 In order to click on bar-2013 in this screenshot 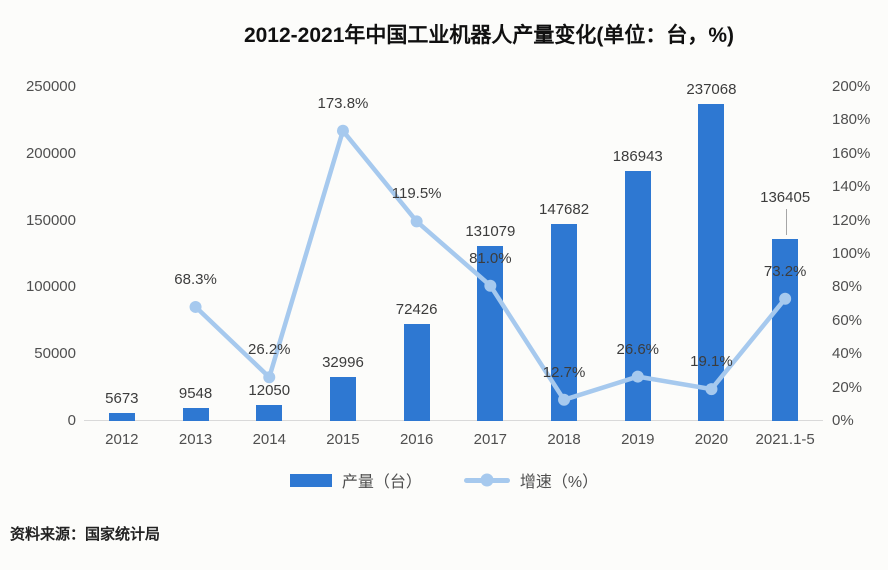, I will do `click(195, 414)`.